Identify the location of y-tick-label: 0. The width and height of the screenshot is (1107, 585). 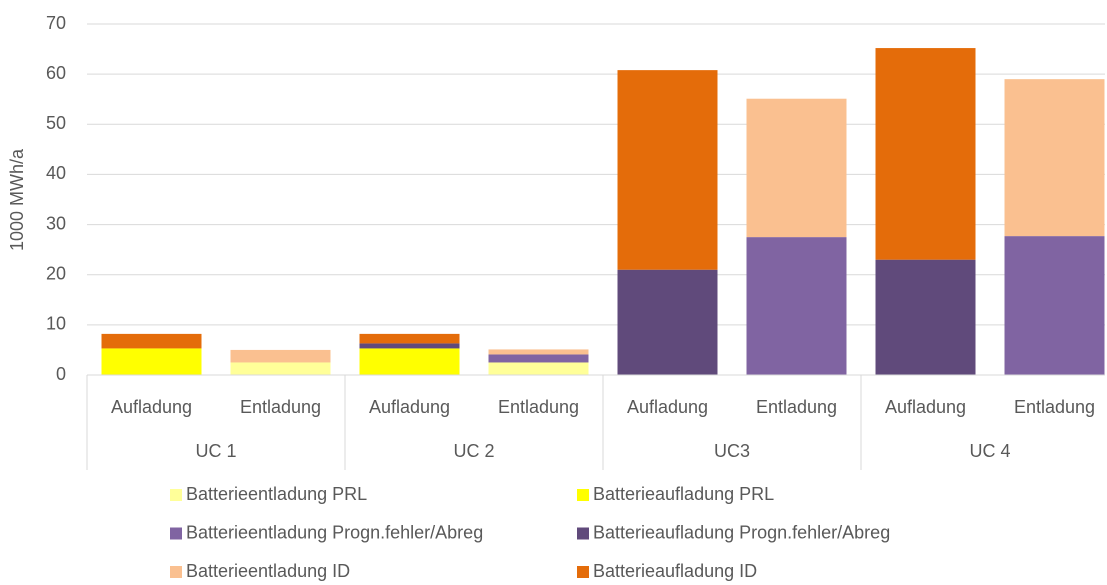
(61, 374).